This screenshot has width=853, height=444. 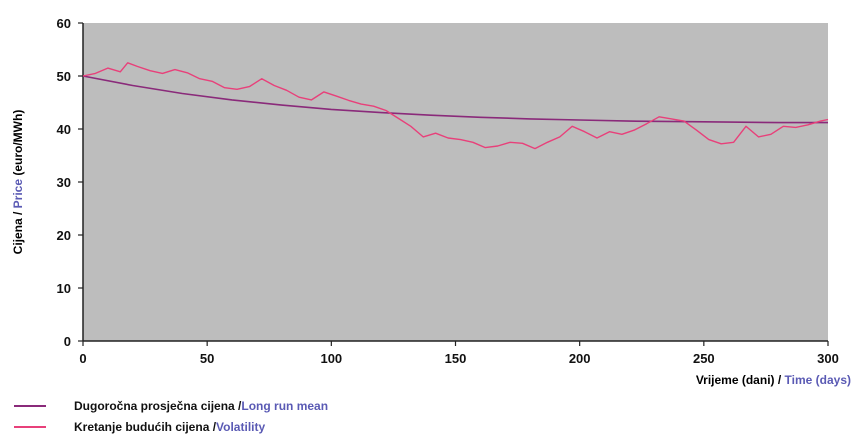 What do you see at coordinates (207, 358) in the screenshot?
I see `x-tick-label: 50` at bounding box center [207, 358].